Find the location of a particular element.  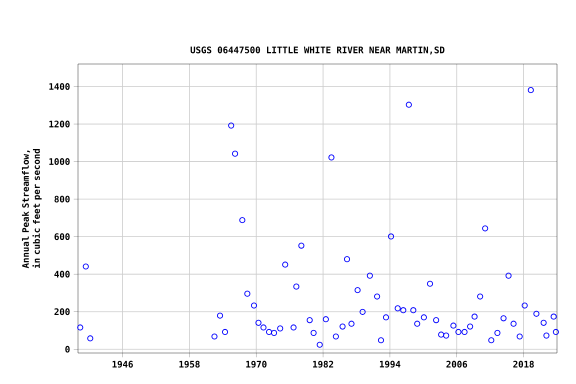

y-tick-label: 400 is located at coordinates (62, 274).